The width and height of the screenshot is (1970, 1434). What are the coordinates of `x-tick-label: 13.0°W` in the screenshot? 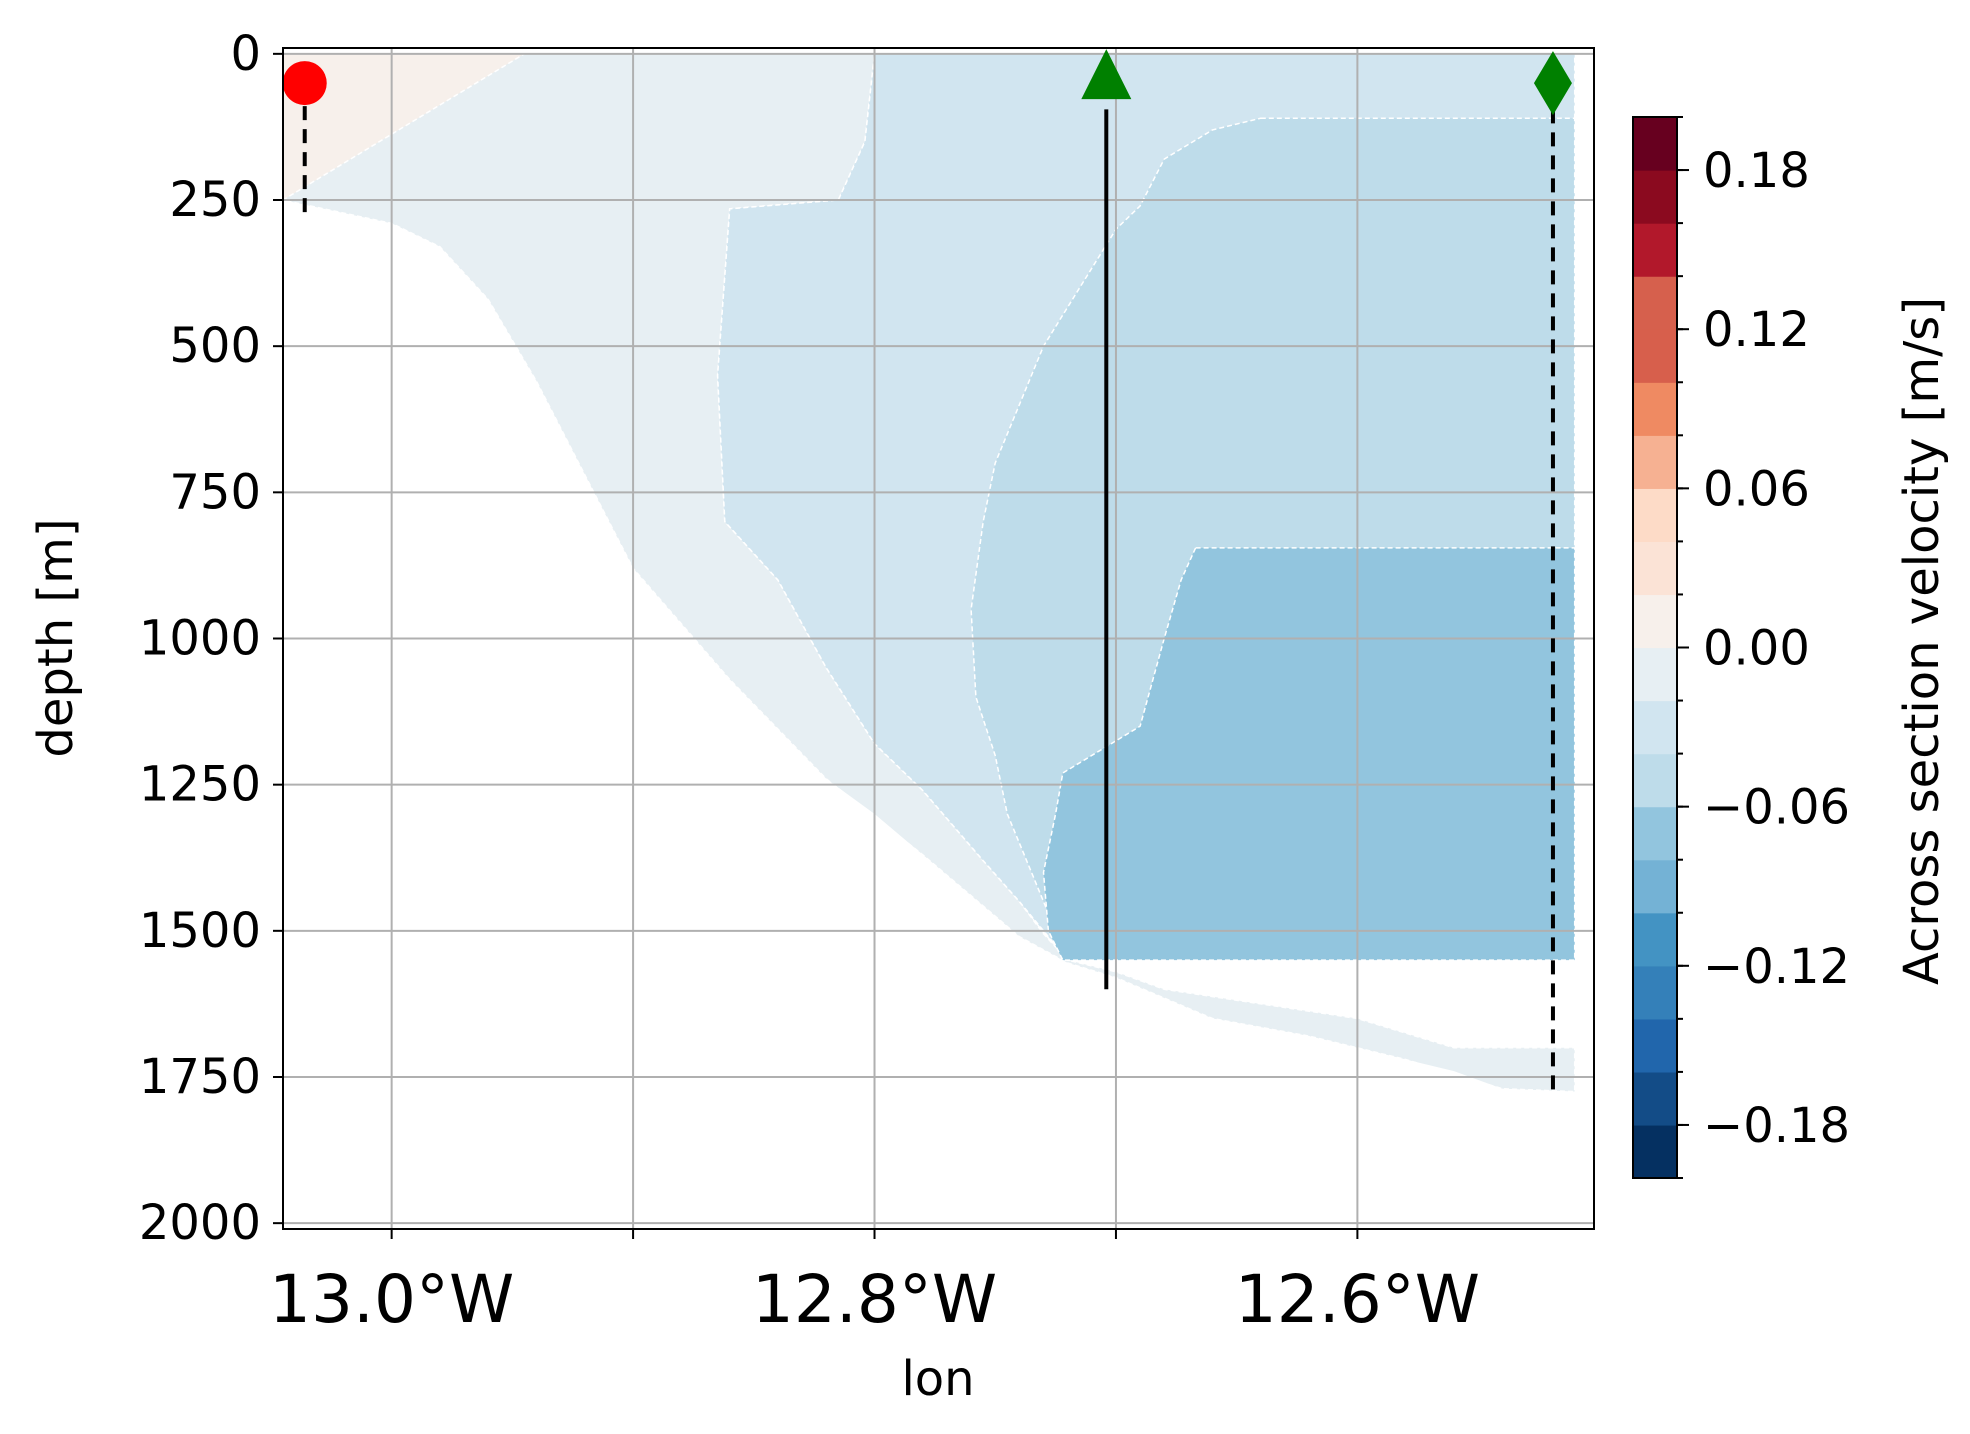 It's located at (391, 1299).